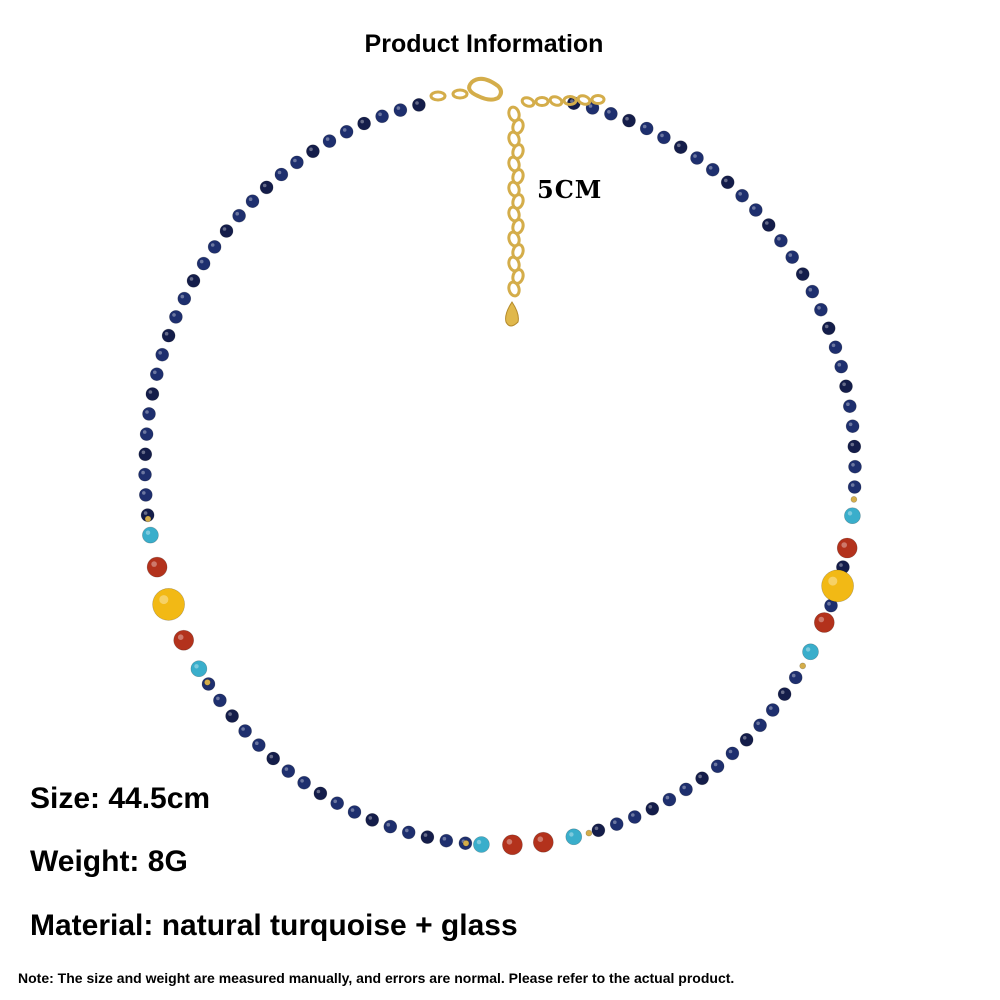  I want to click on extender-chain, so click(517, 201).